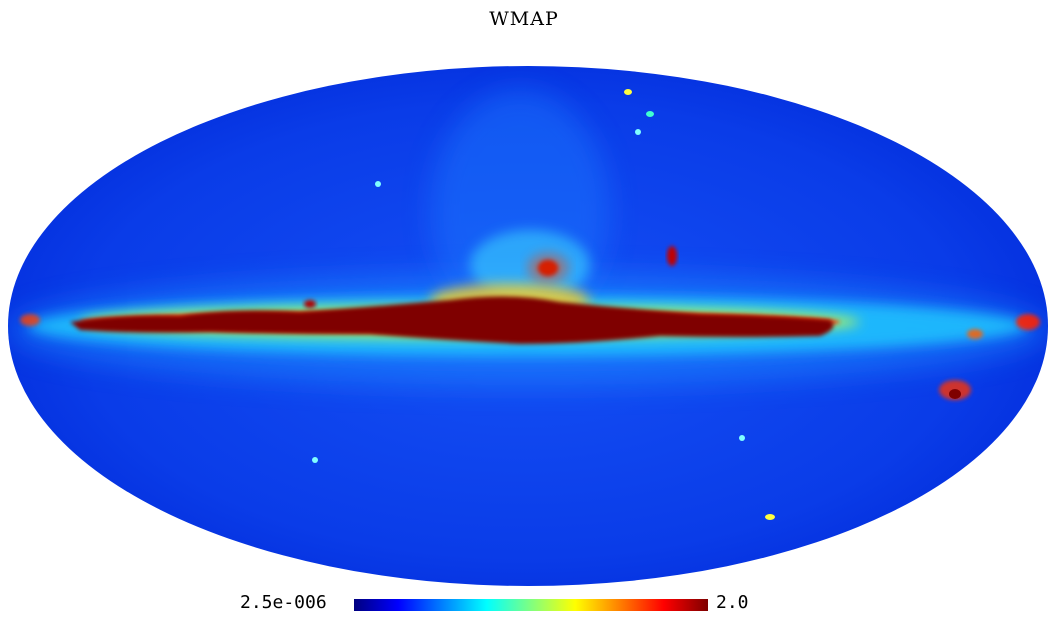  What do you see at coordinates (975, 334) in the screenshot?
I see `source-right-knot` at bounding box center [975, 334].